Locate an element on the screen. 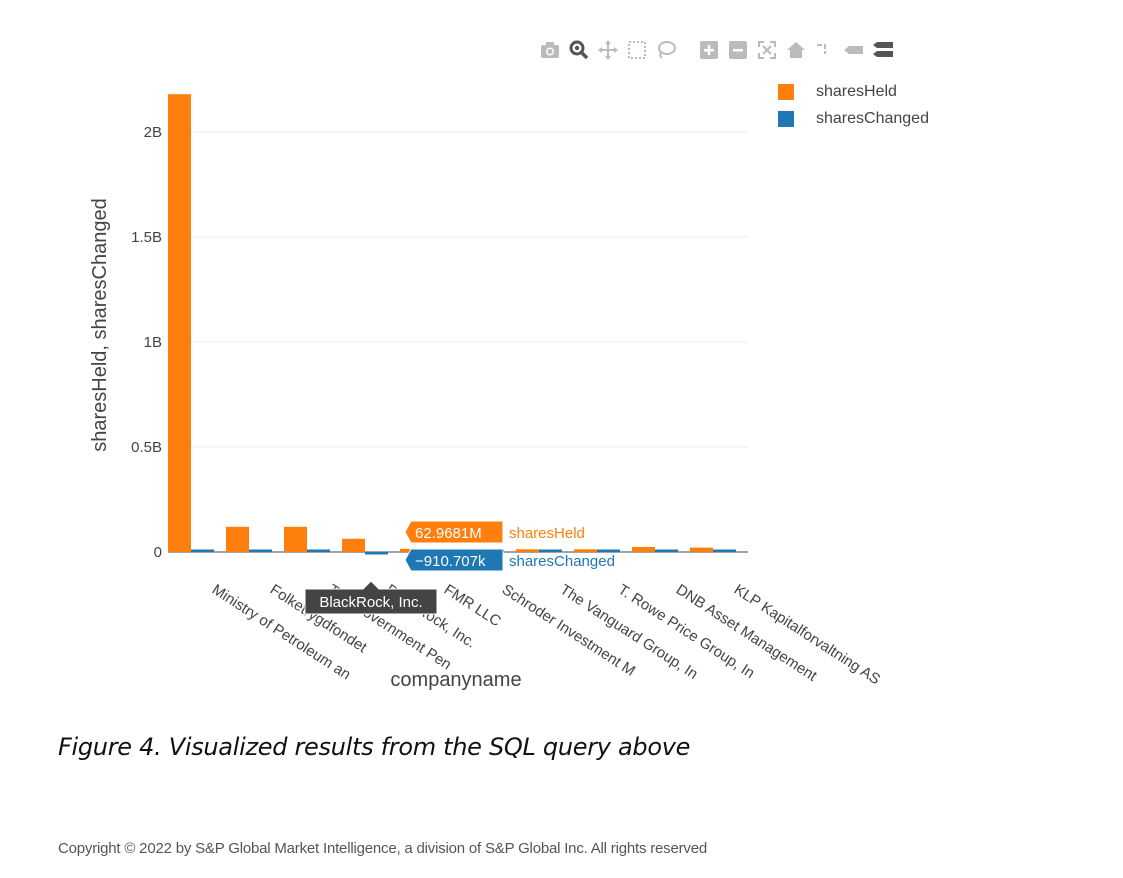 The image size is (1123, 878). y-tick-labels: 0 0.5B 1B 1.5B 2B is located at coordinates (146, 342).